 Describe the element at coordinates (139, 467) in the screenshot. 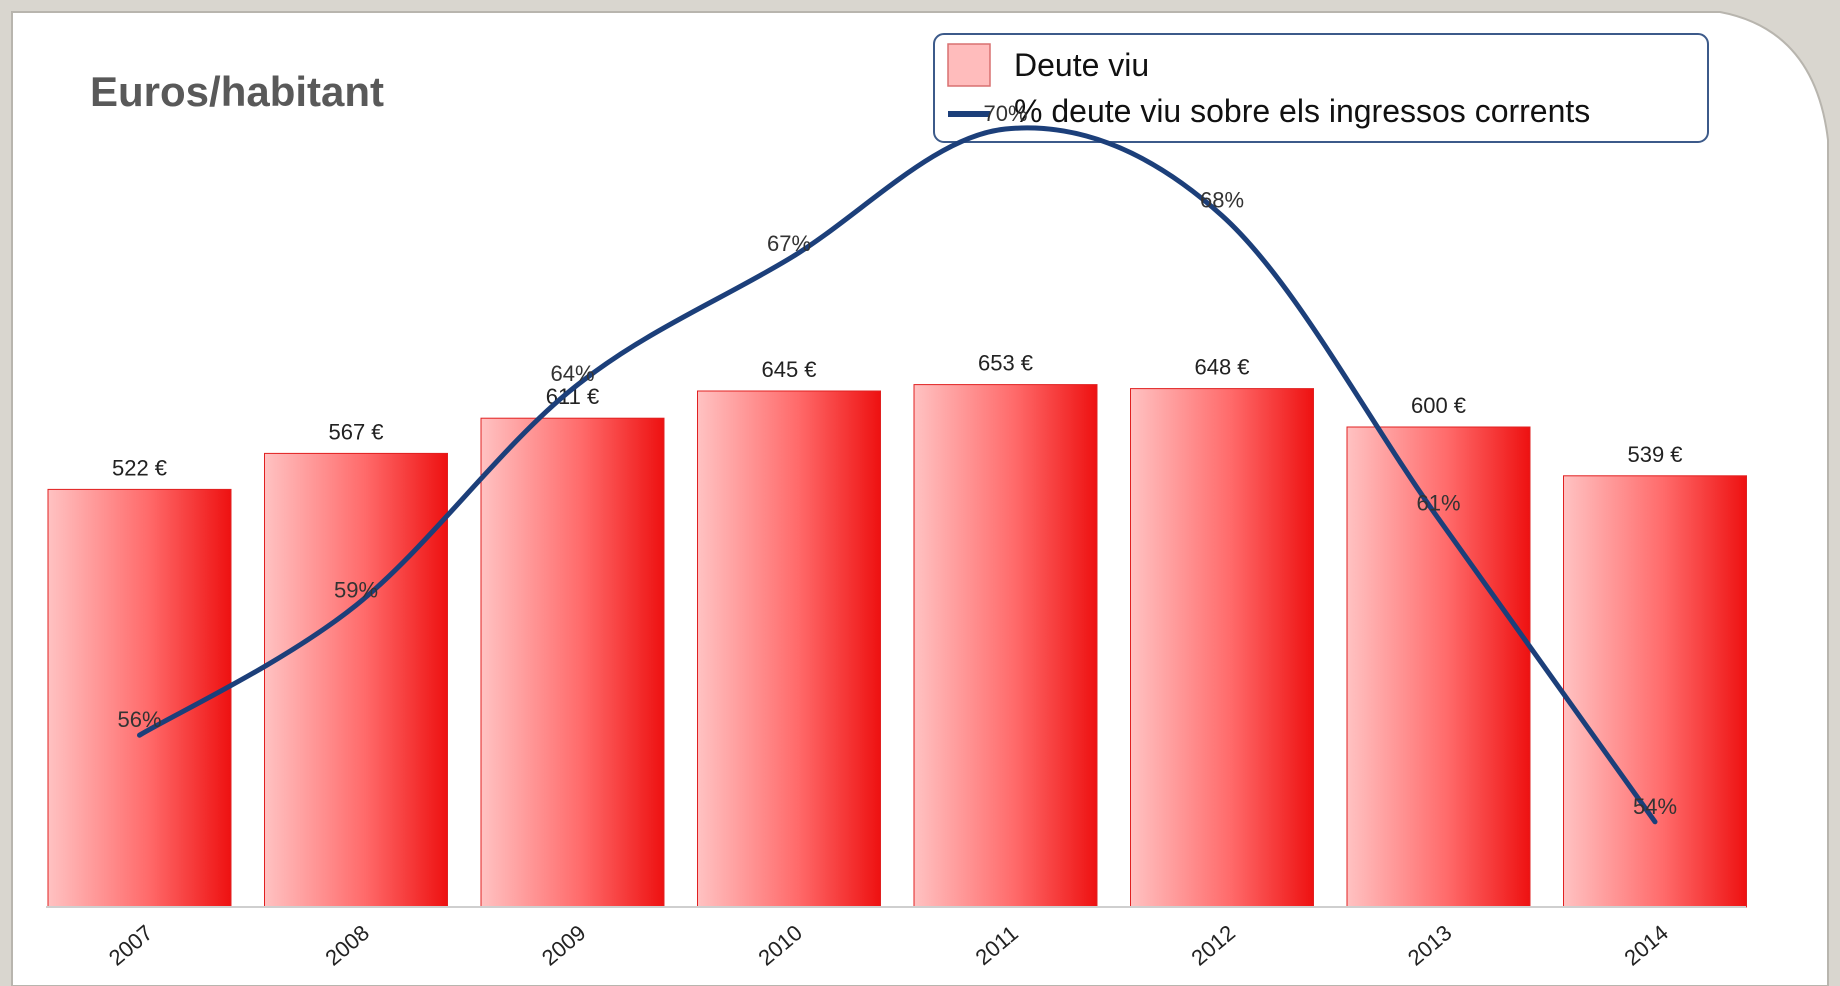

I see `bar-value-label-2007: 522 €` at that location.